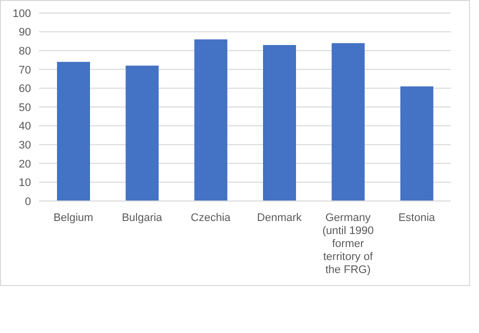 Image resolution: width=479 pixels, height=333 pixels. Describe the element at coordinates (21, 14) in the screenshot. I see `y-tick-label: 100` at that location.